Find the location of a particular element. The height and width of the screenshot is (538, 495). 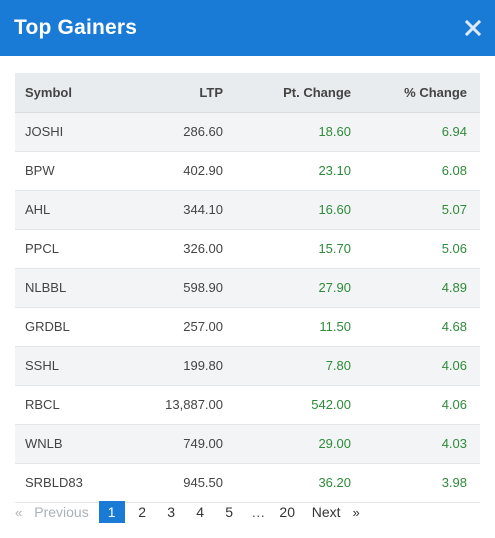

cell-pt-change: 15.70 is located at coordinates (334, 248).